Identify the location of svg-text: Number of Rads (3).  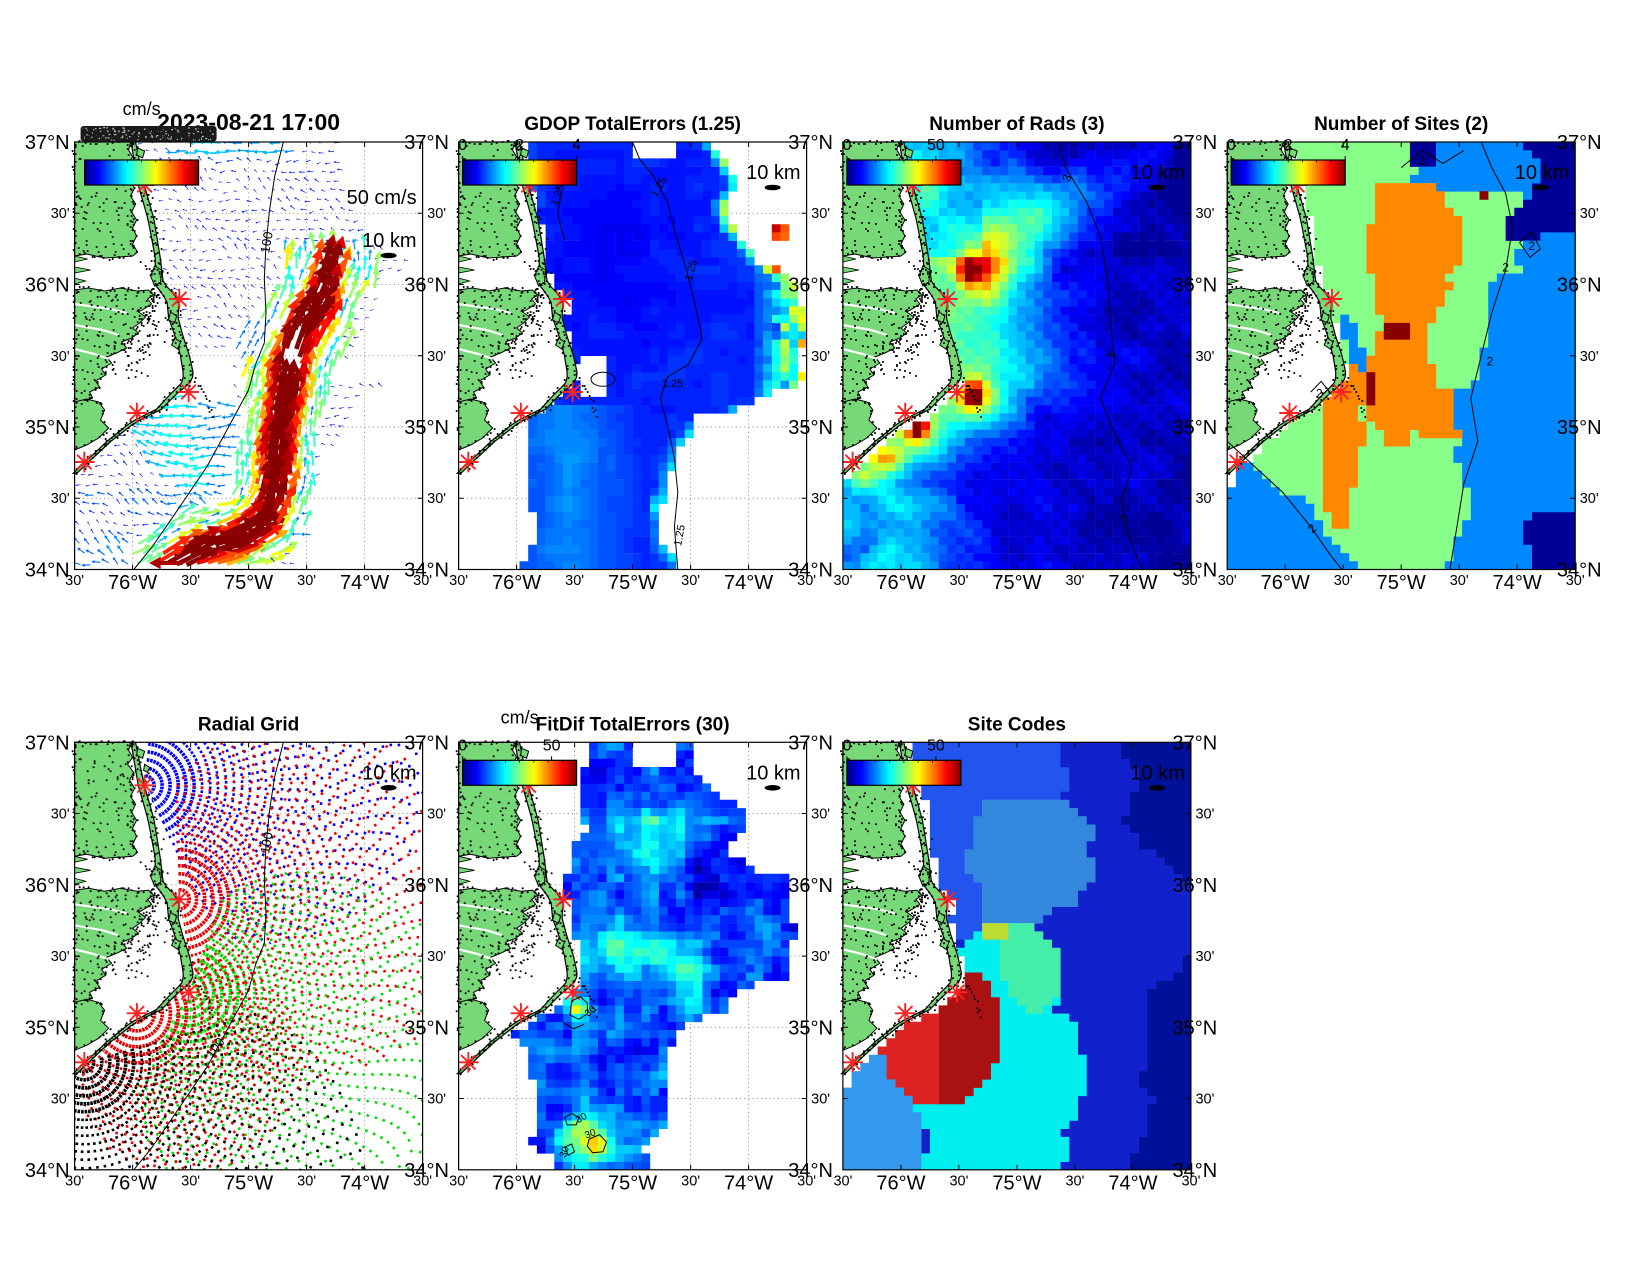
(1016, 124).